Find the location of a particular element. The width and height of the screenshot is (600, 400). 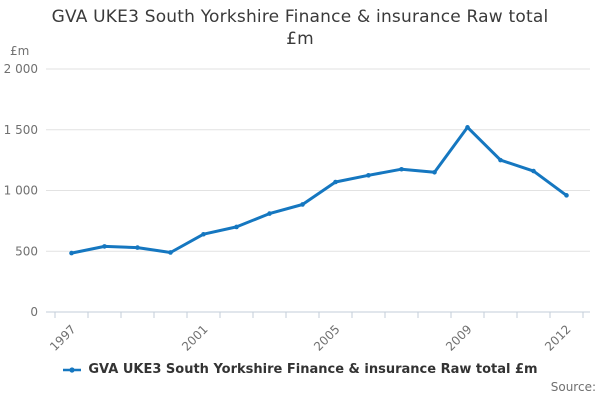

svg-text: 2 000 is located at coordinates (21, 69).